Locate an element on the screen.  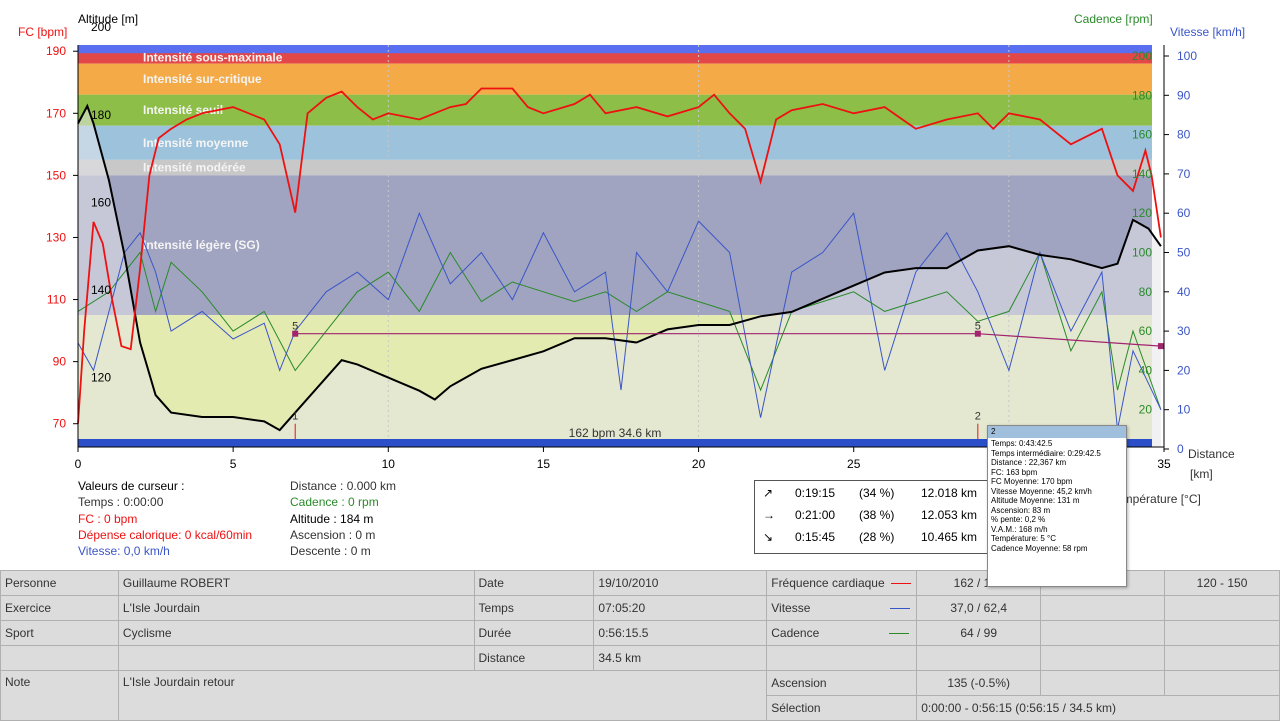
vitesse-tick-label: 80 is located at coordinates (1184, 135).